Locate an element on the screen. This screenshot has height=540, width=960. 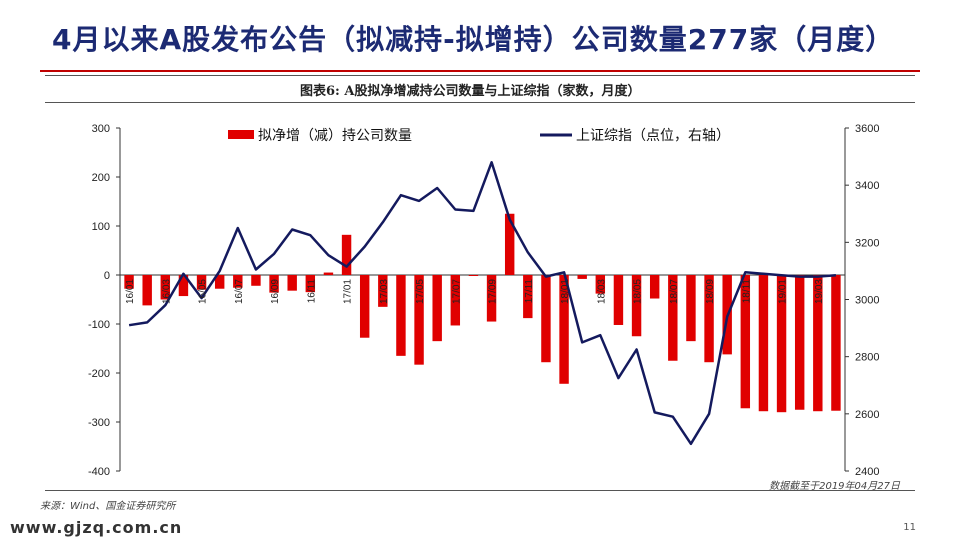
x-tick-label: 18/03 is located at coordinates (601, 291).